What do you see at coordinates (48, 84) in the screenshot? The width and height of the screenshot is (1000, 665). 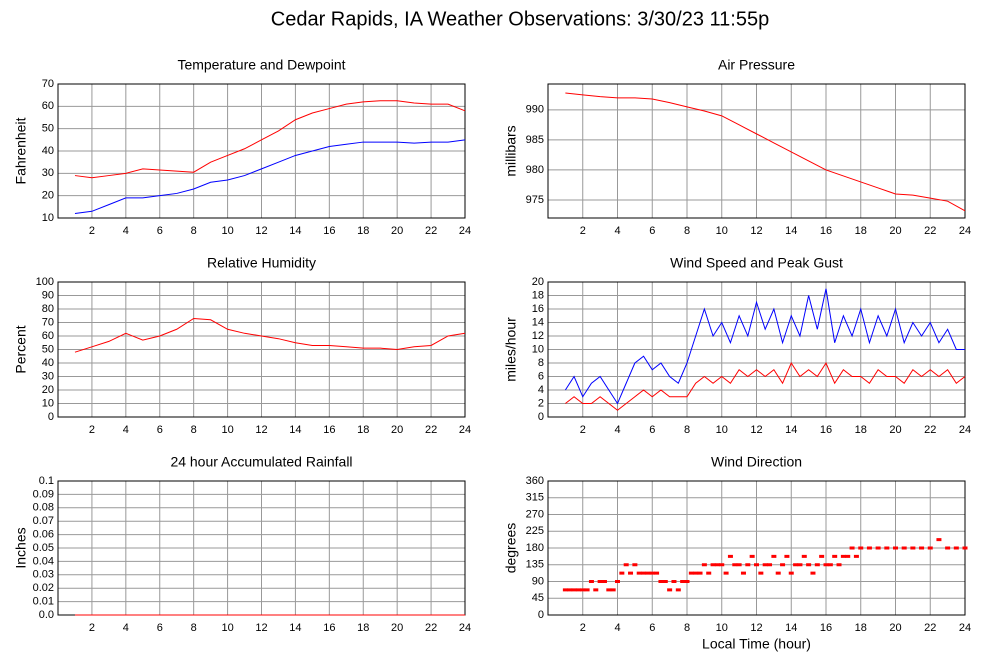 I see `y-tick-label: 70` at bounding box center [48, 84].